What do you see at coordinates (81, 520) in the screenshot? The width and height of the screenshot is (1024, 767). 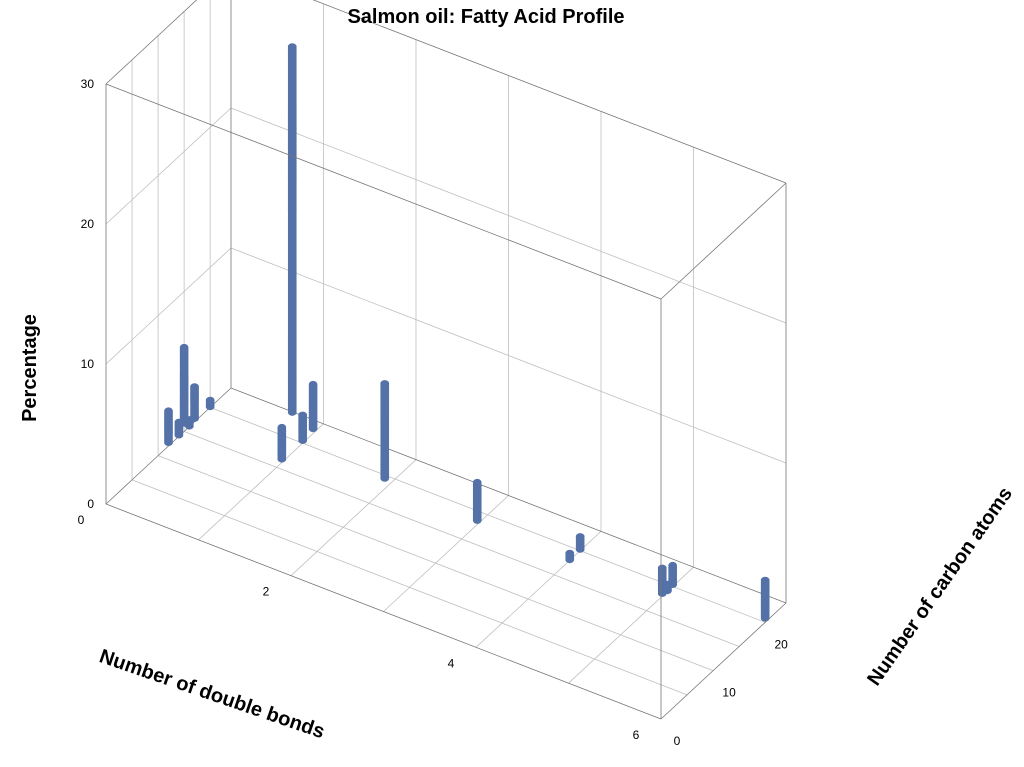 I see `x-tick-label: 0` at bounding box center [81, 520].